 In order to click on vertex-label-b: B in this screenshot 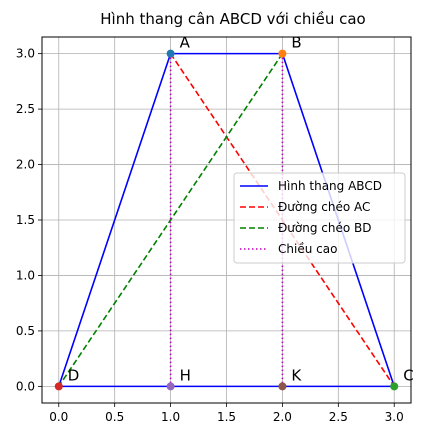, I will do `click(296, 43)`.